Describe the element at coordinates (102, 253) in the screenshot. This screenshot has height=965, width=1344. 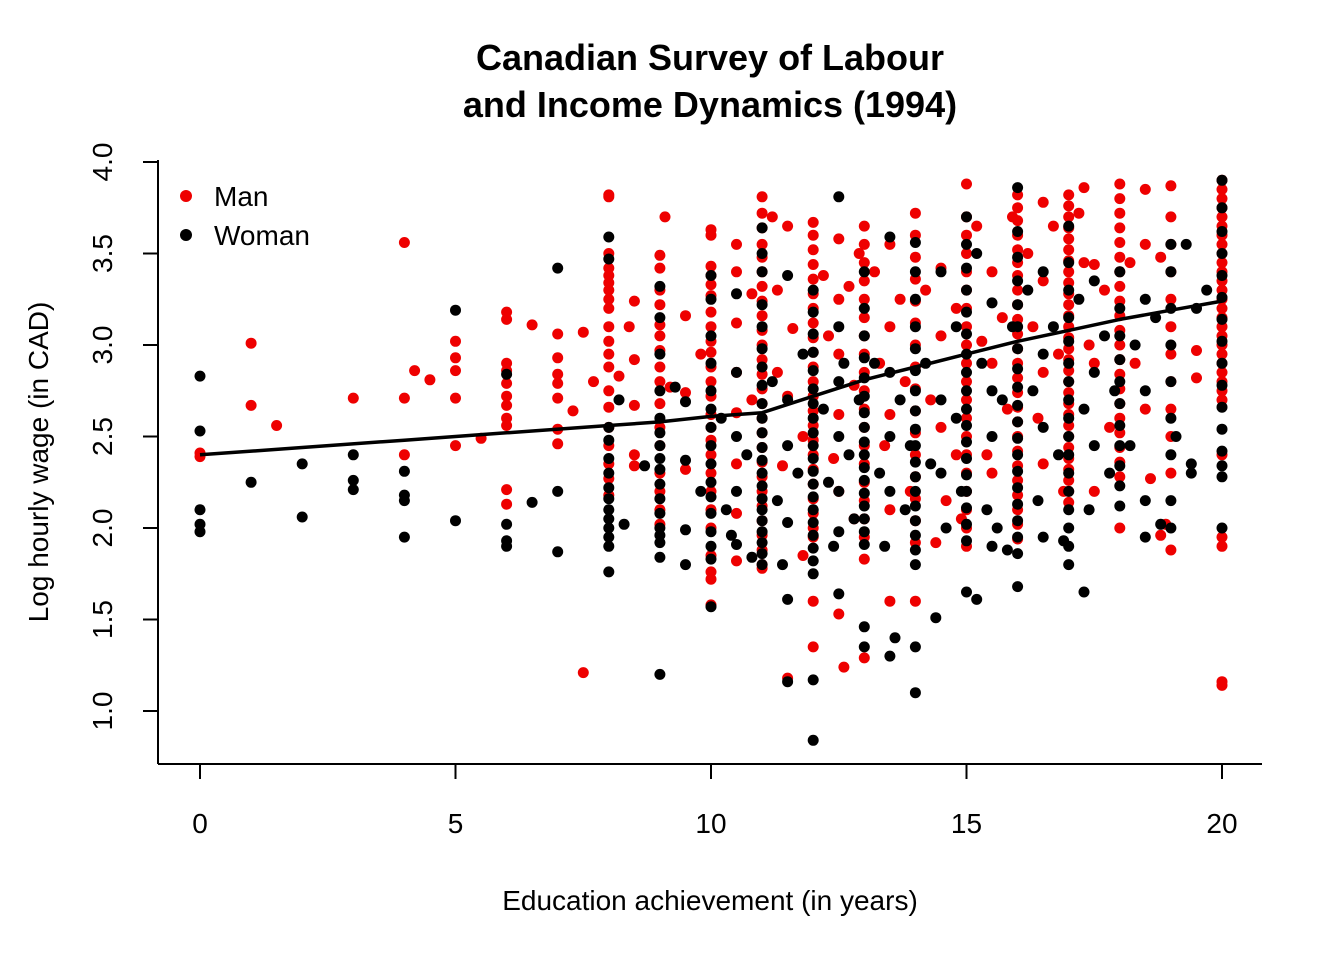
I see `y-tick-label: 3.5` at that location.